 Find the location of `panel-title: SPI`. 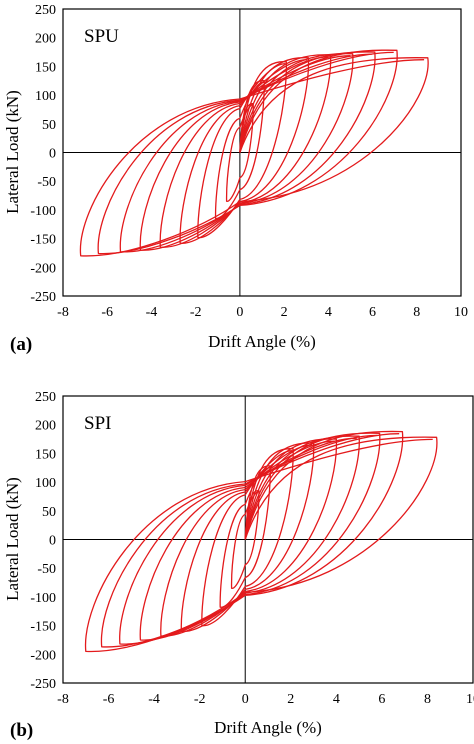

panel-title: SPI is located at coordinates (97, 423).